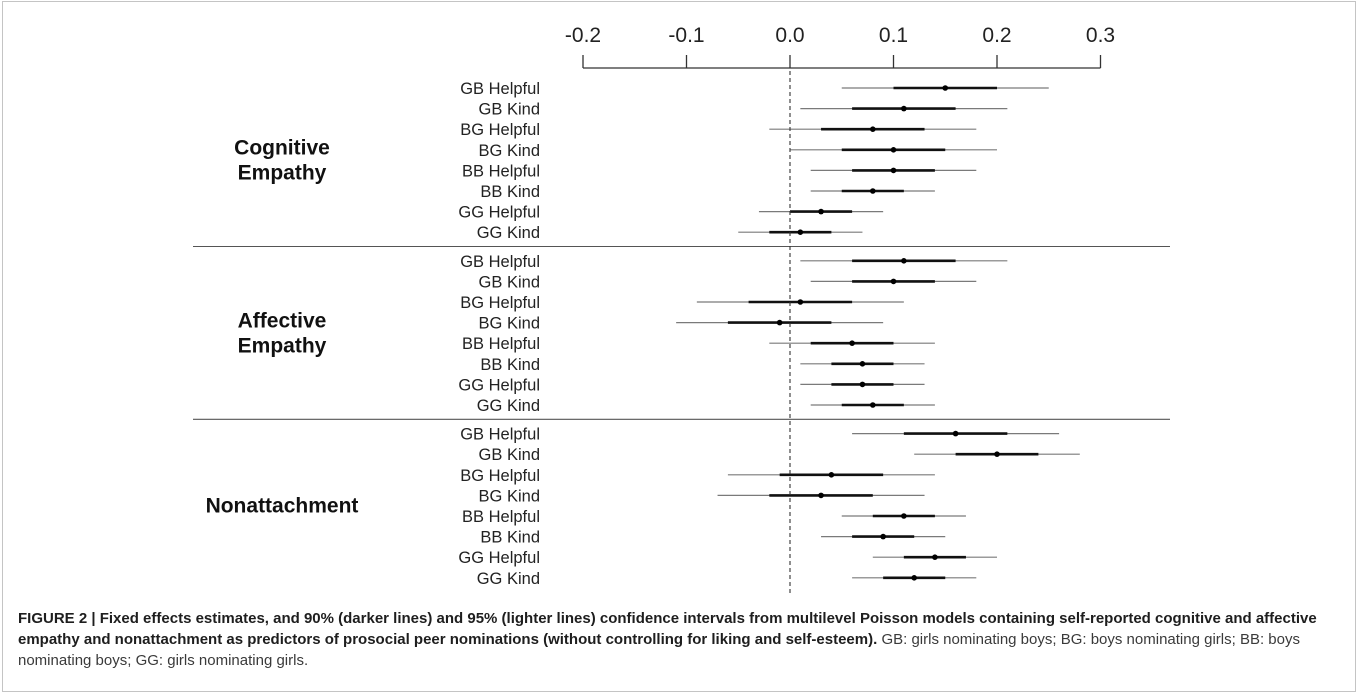 Image resolution: width=1360 pixels, height=697 pixels. Describe the element at coordinates (583, 35) in the screenshot. I see `x-tick-label: -0.2` at that location.